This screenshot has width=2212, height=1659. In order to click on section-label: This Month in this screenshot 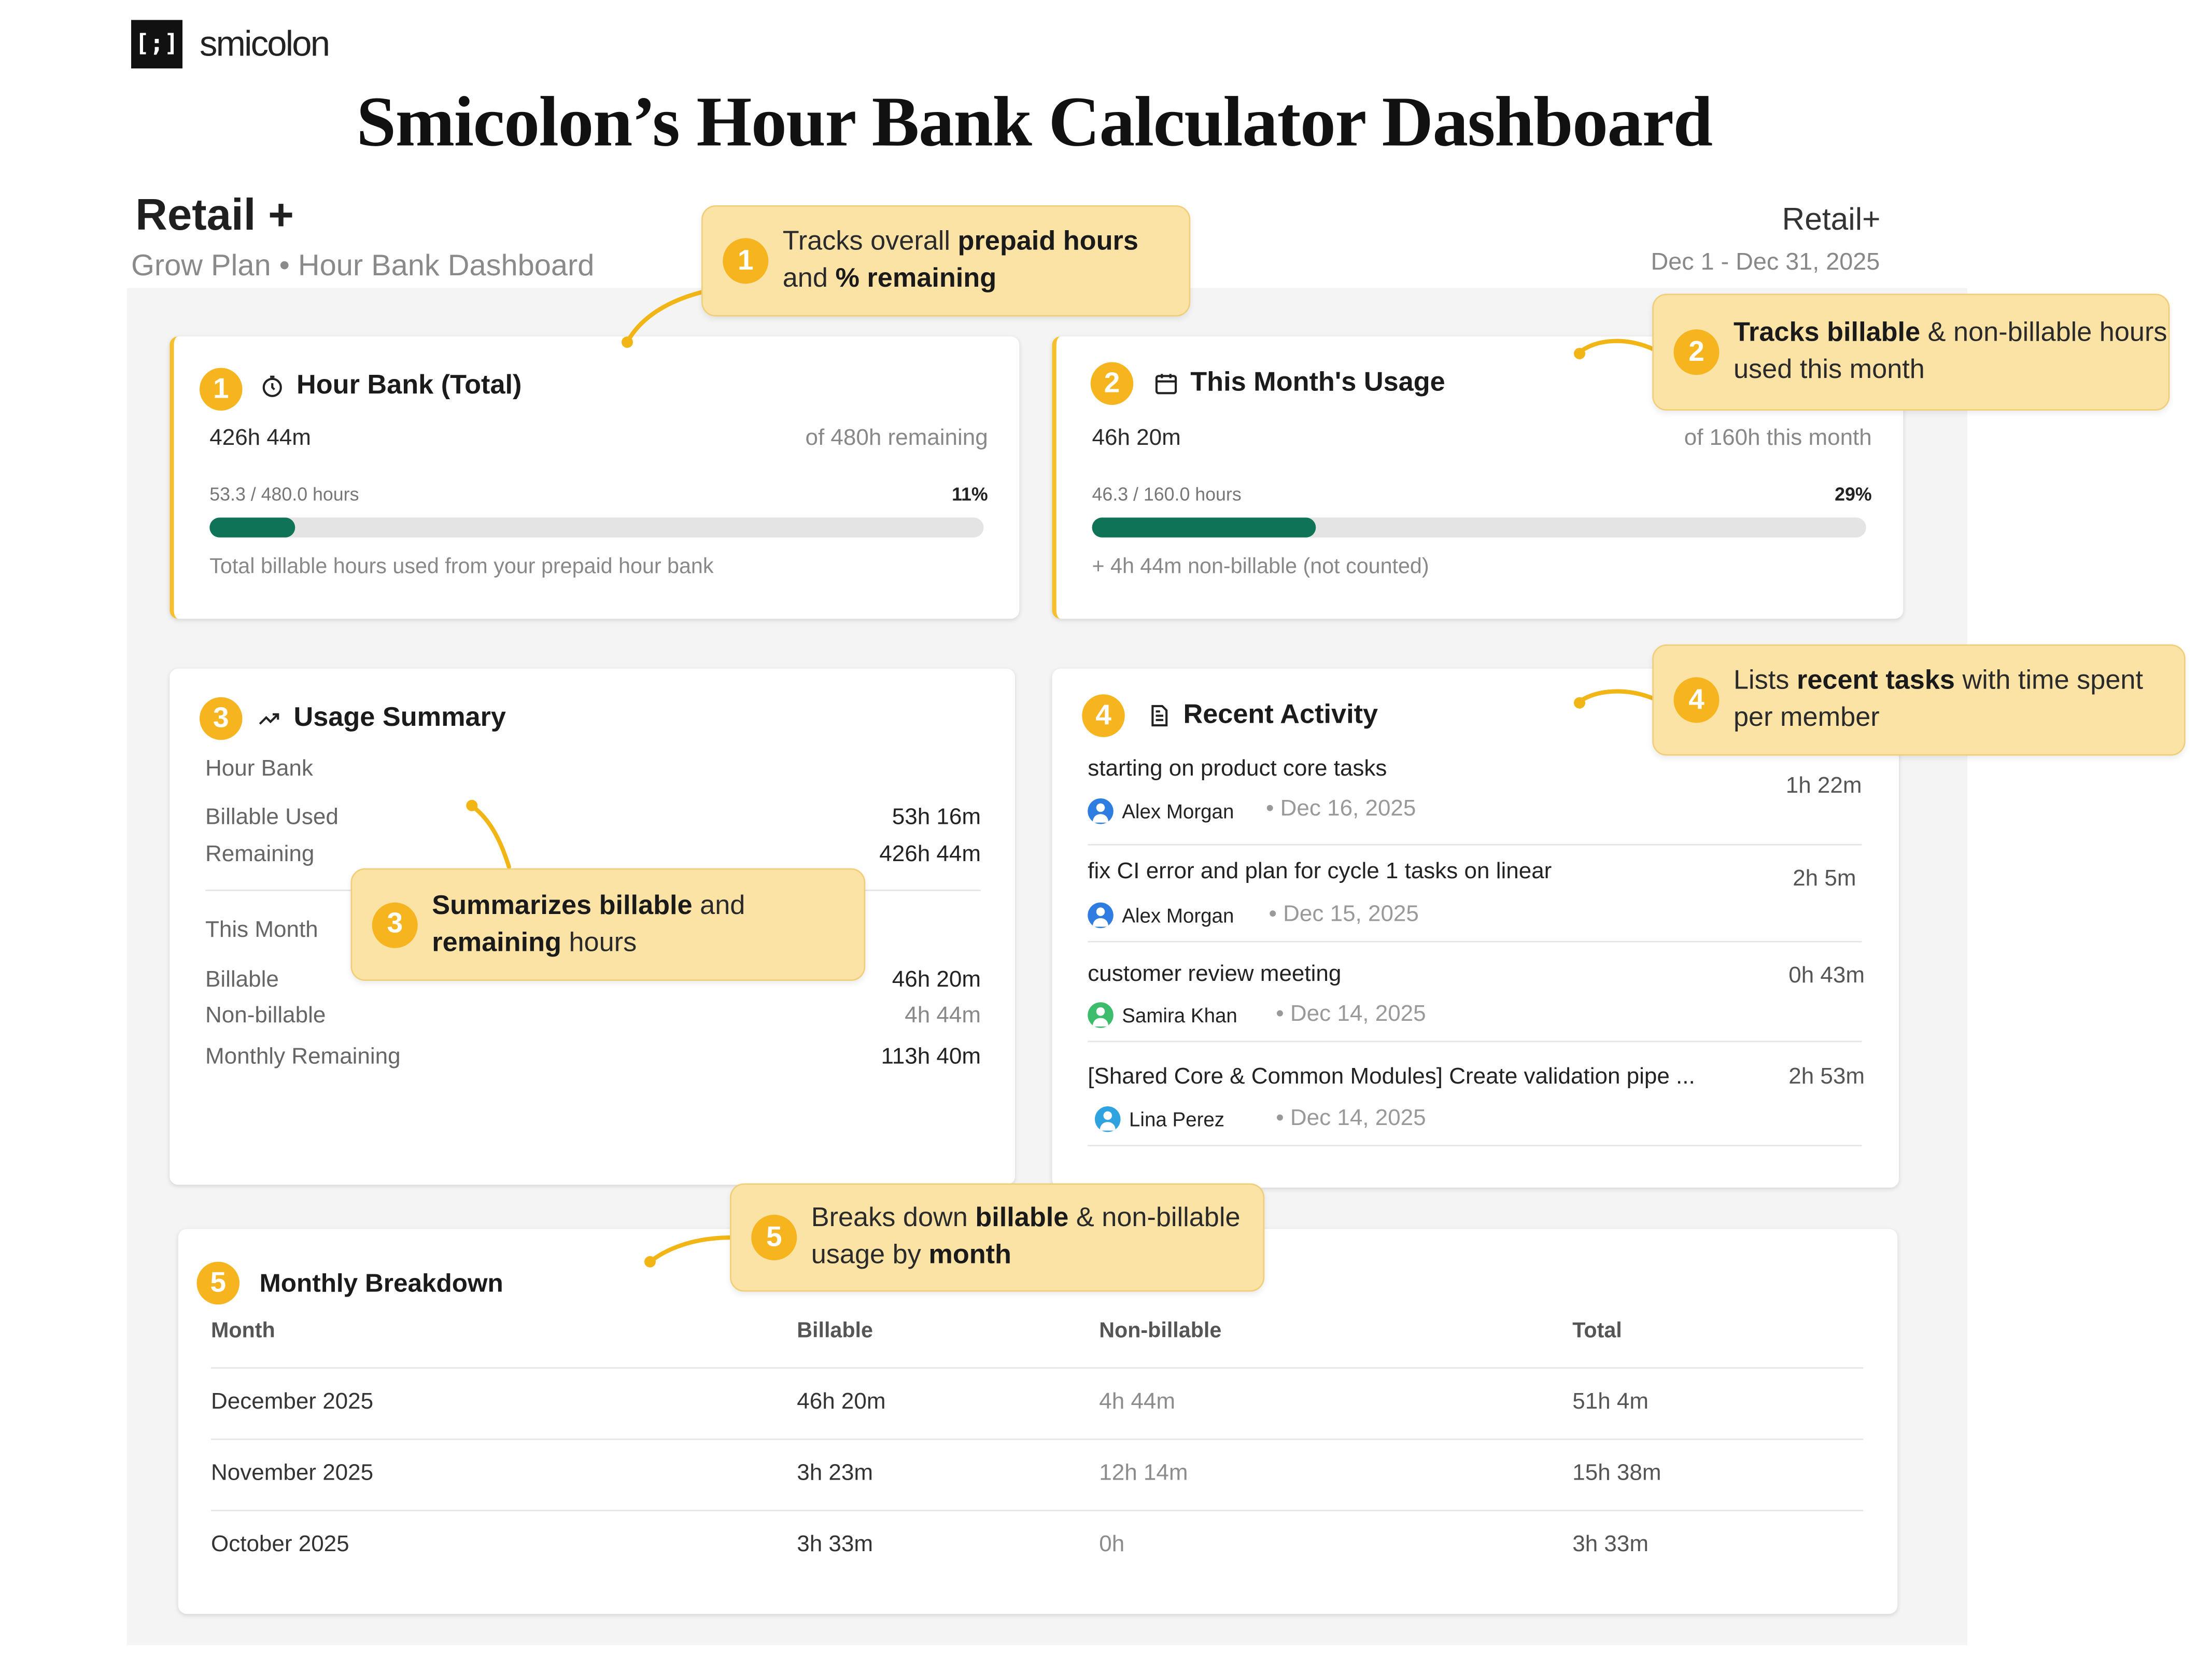, I will do `click(261, 931)`.